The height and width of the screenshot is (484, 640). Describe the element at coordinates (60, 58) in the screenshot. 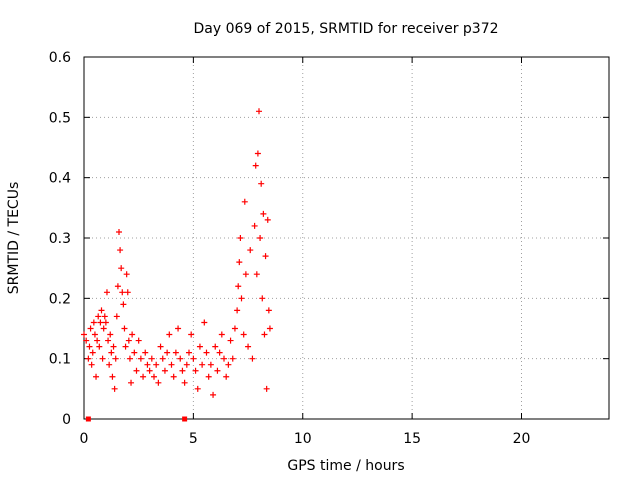

I see `y-tick-label: 0.6` at that location.